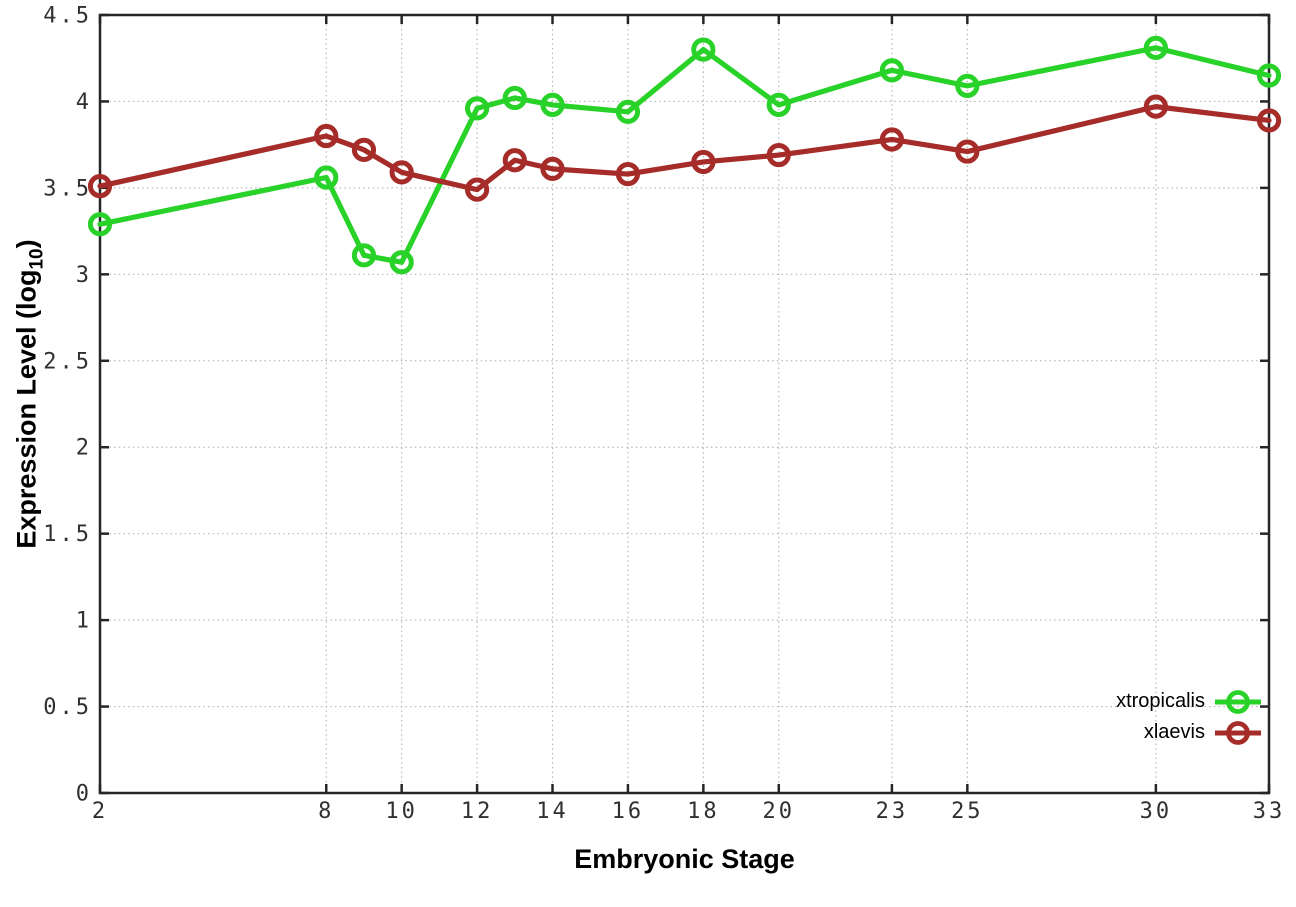 This screenshot has width=1296, height=907. What do you see at coordinates (401, 811) in the screenshot?
I see `x-tick-label: 10` at bounding box center [401, 811].